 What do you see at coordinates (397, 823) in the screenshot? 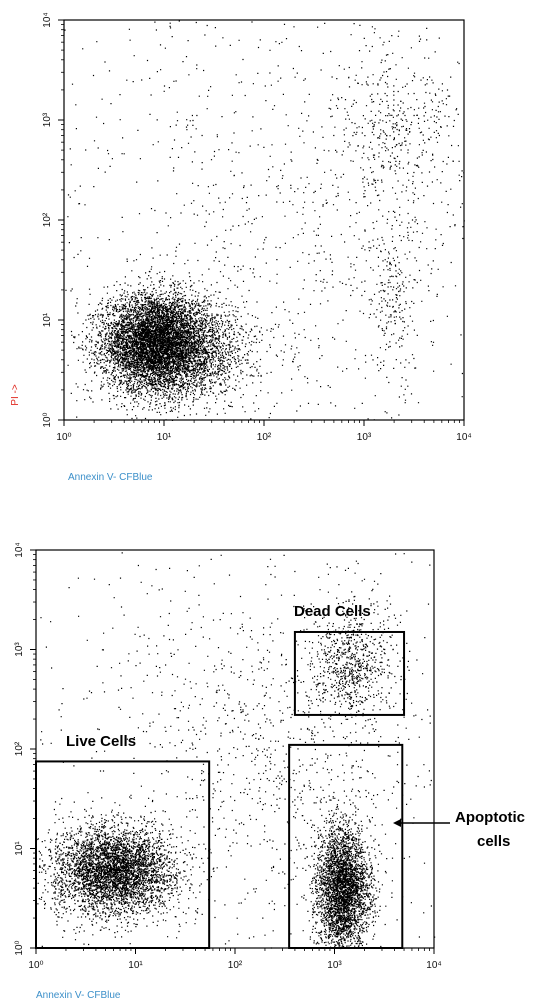
I see `annotation-arrow-head` at bounding box center [397, 823].